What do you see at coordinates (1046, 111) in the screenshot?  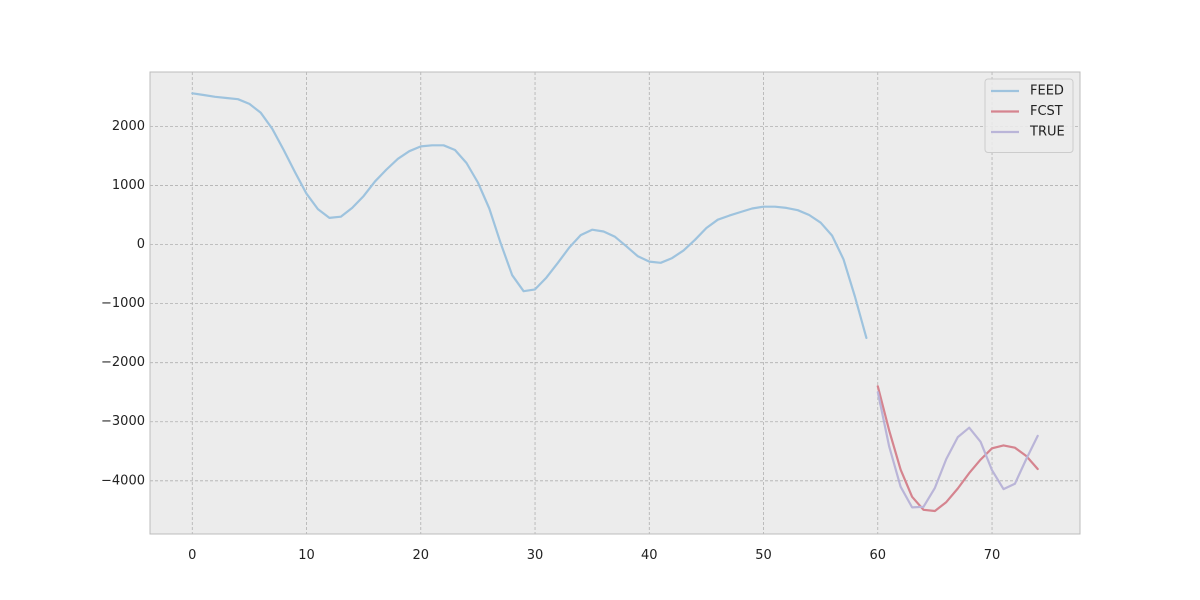 I see `legend-label-fcst: FCST` at bounding box center [1046, 111].